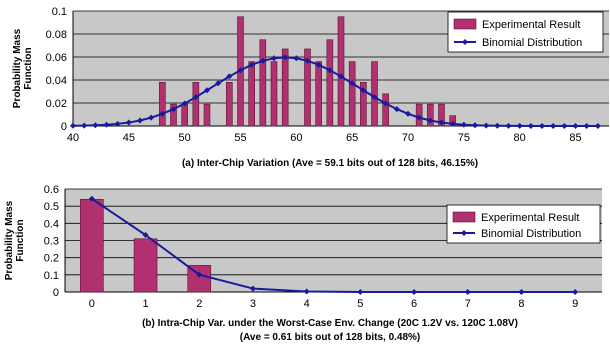 Image resolution: width=610 pixels, height=347 pixels. I want to click on x-tick-label: 4, so click(307, 304).